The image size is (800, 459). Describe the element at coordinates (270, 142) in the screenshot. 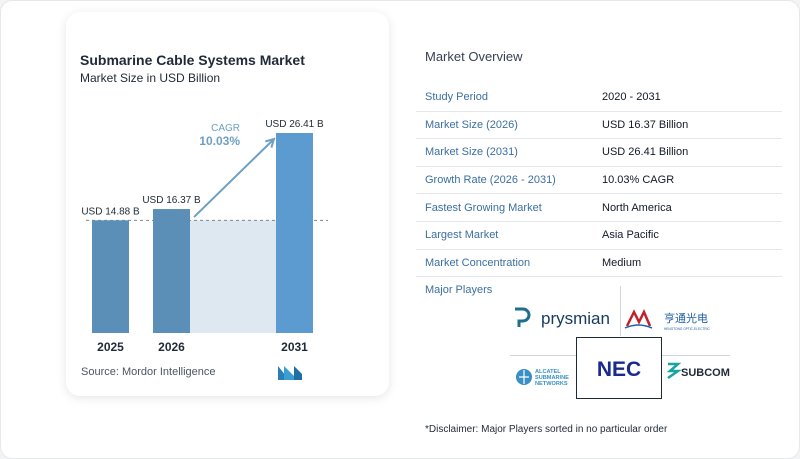

I see `cagr-arrow-head-icon` at that location.